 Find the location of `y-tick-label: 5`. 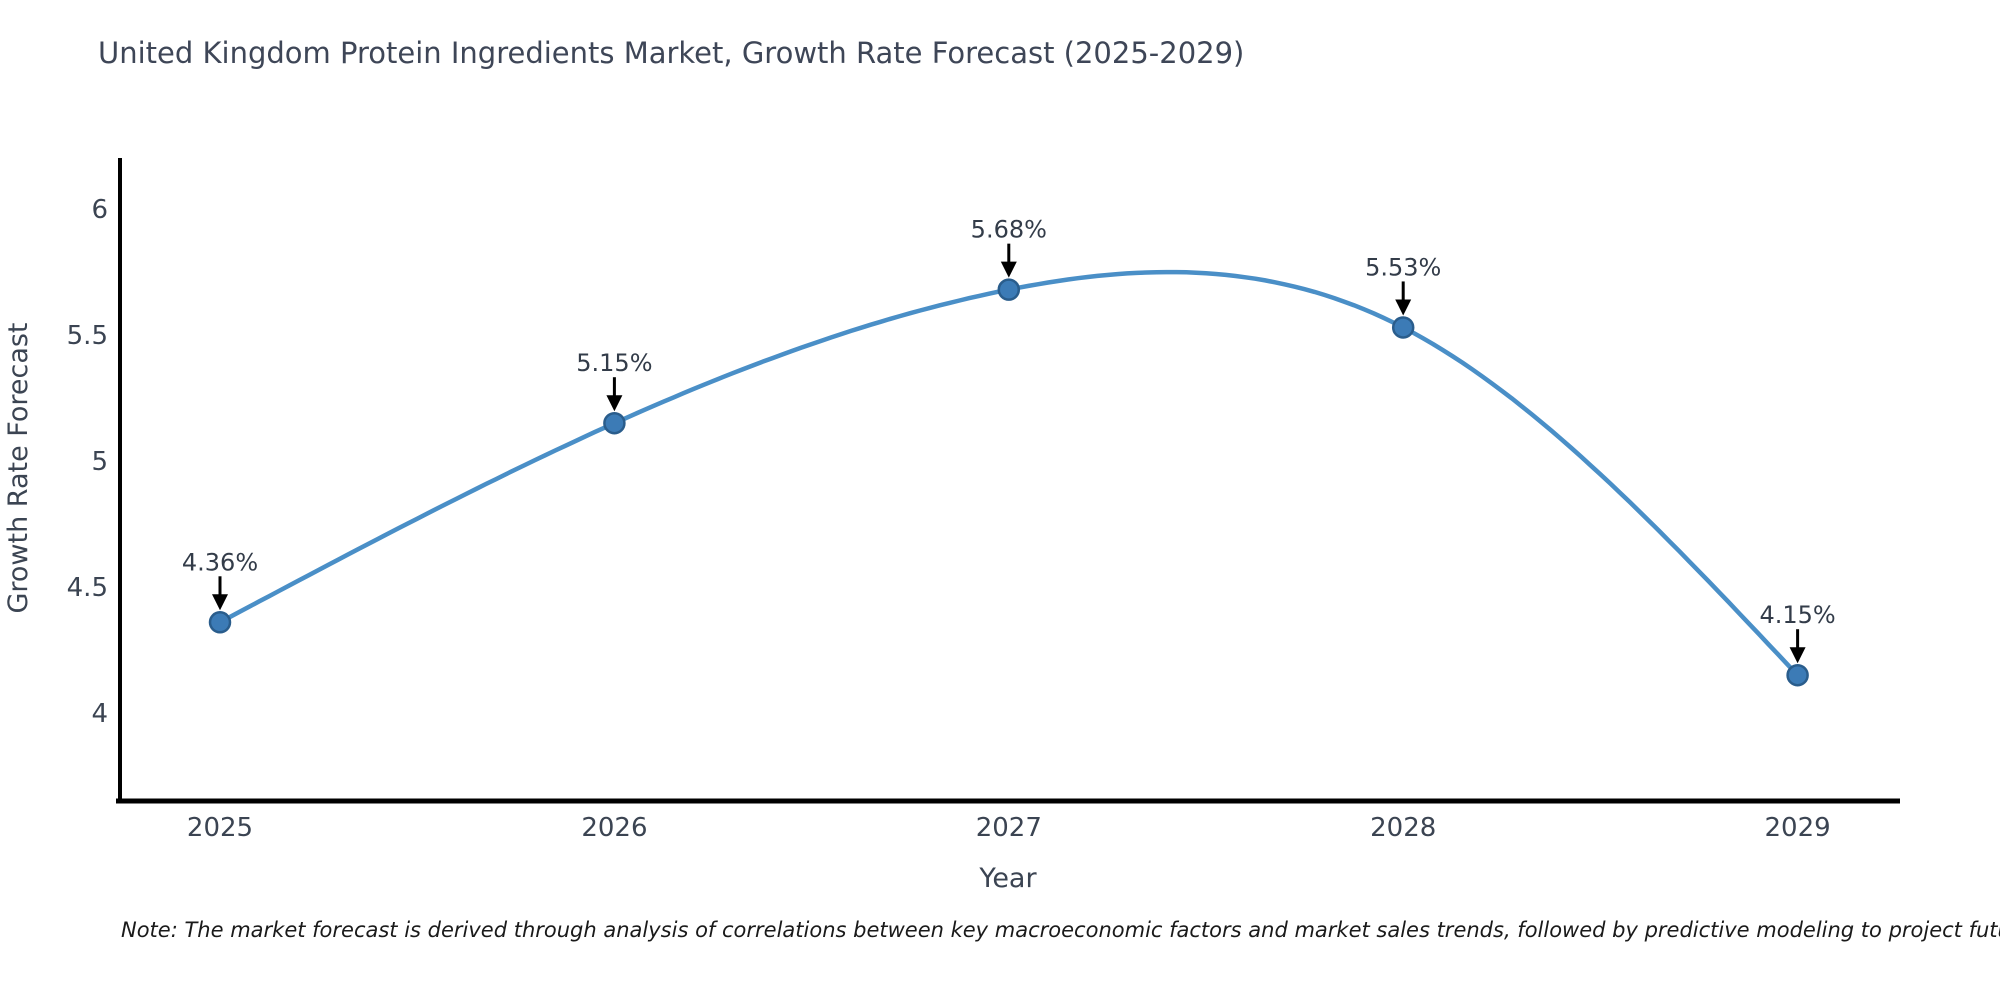

y-tick-label: 5 is located at coordinates (99, 462).